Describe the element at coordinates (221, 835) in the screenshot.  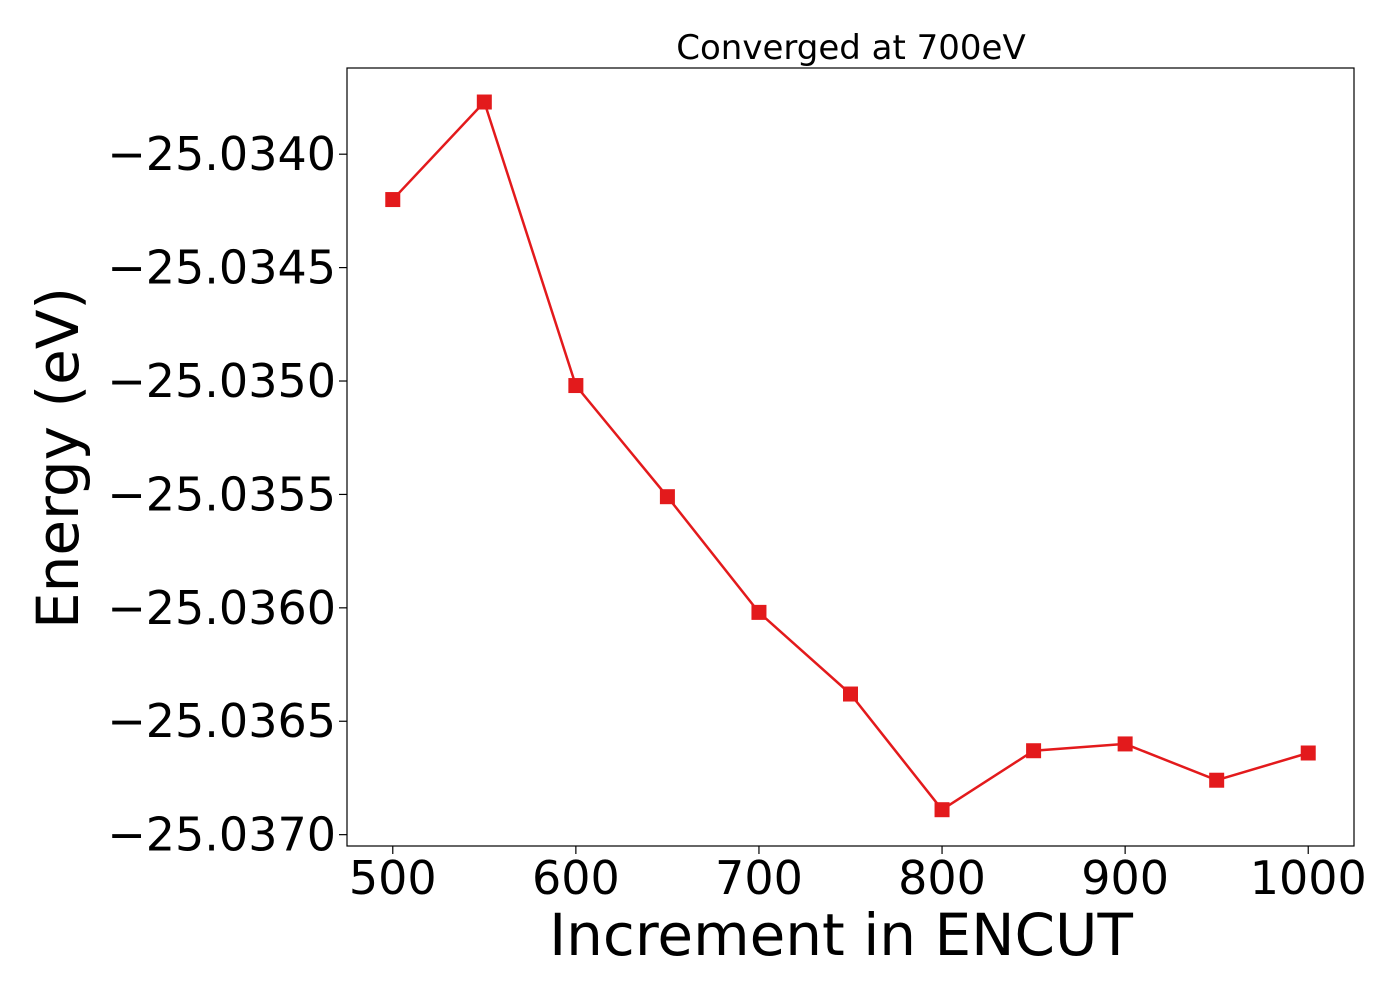
I see `y-tick-label: −25.0370` at that location.